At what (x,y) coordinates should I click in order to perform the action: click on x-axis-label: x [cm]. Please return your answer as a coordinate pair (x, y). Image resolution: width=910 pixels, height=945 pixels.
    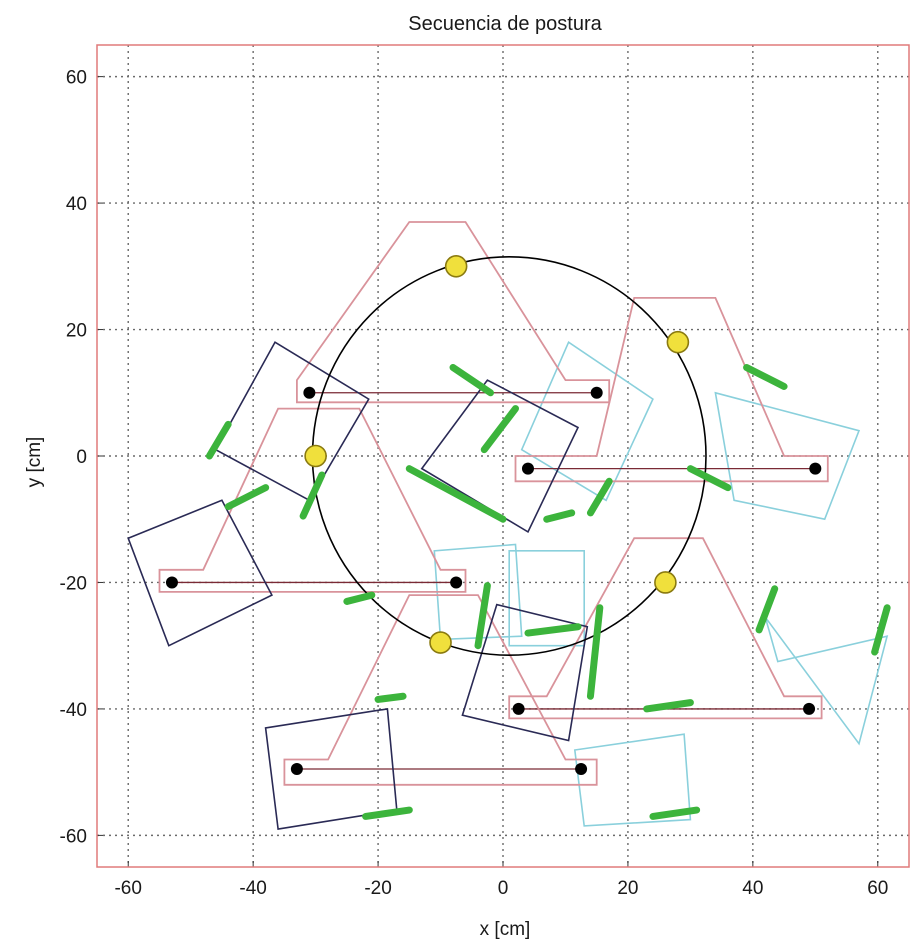
    Looking at the image, I should click on (505, 929).